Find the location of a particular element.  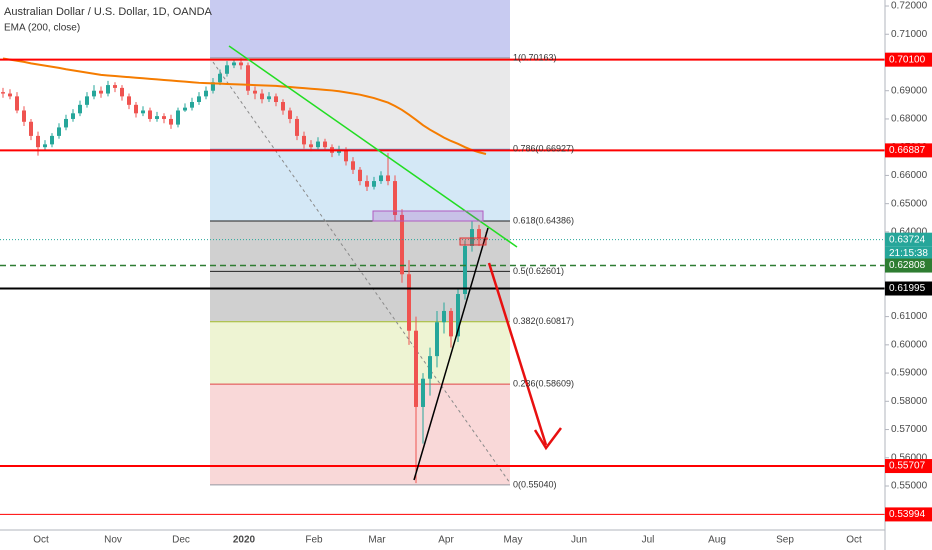

price-box-label: 0.63724 is located at coordinates (907, 239).